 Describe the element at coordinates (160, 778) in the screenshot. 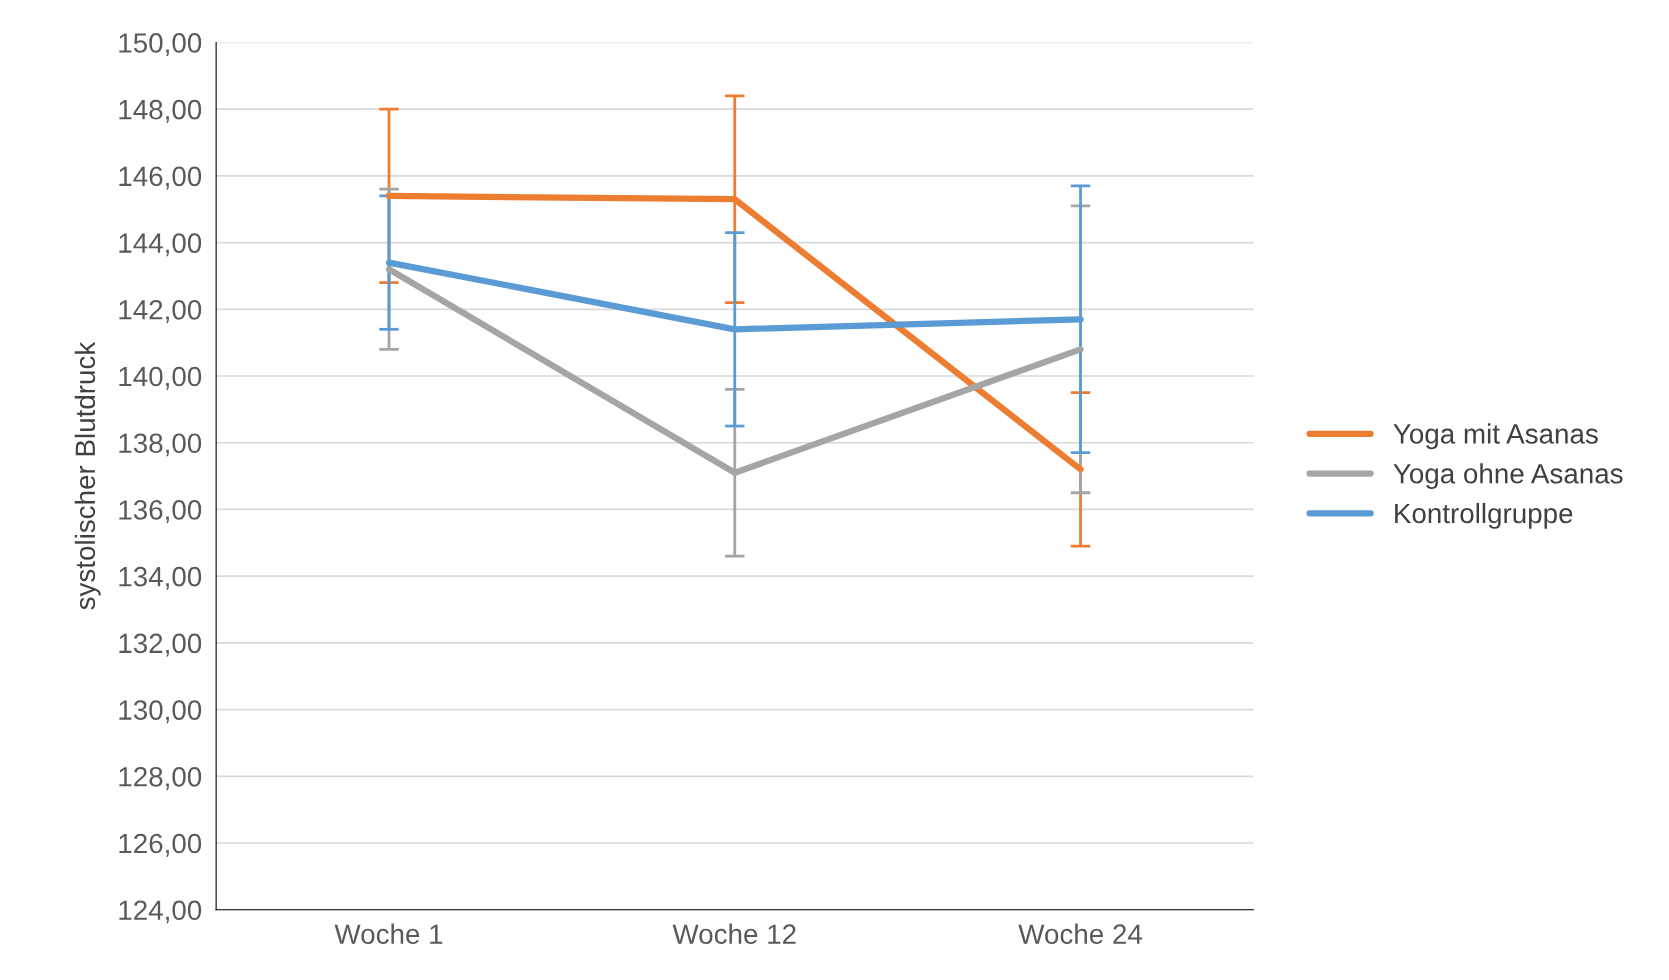

I see `y-tick-label: 128,00` at that location.